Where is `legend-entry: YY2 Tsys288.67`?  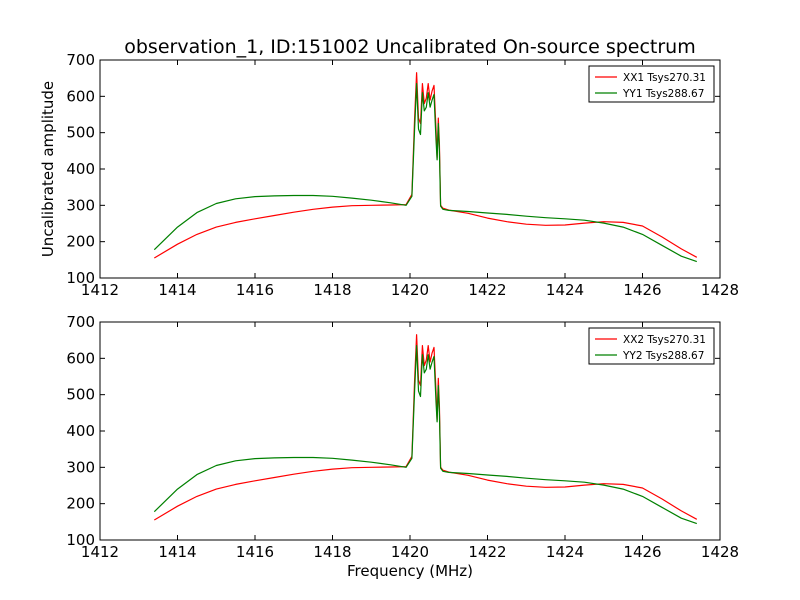 legend-entry: YY2 Tsys288.67 is located at coordinates (663, 356).